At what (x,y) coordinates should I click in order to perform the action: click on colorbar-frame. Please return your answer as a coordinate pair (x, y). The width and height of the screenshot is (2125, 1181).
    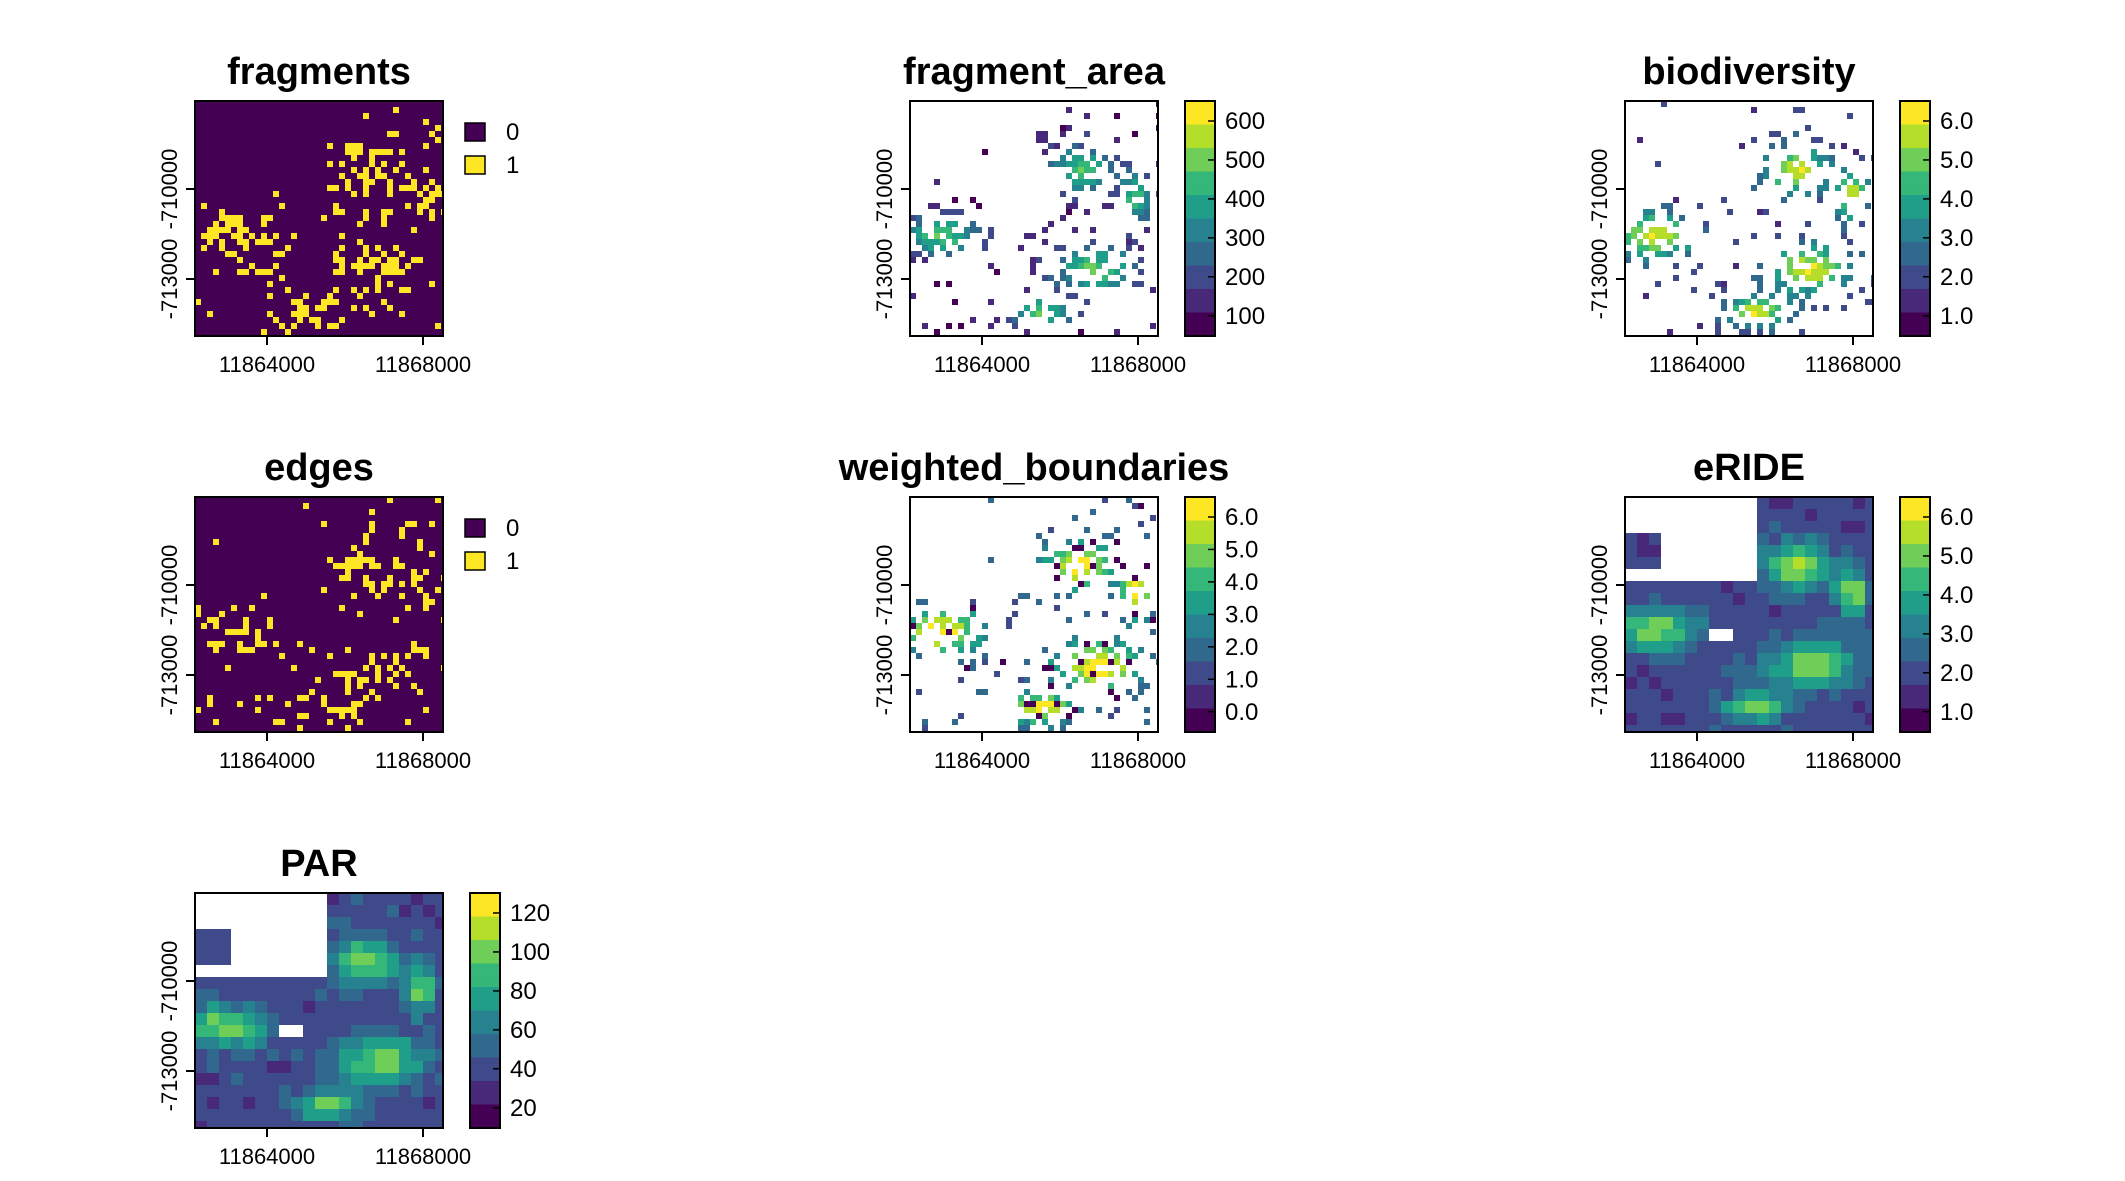
    Looking at the image, I should click on (1200, 218).